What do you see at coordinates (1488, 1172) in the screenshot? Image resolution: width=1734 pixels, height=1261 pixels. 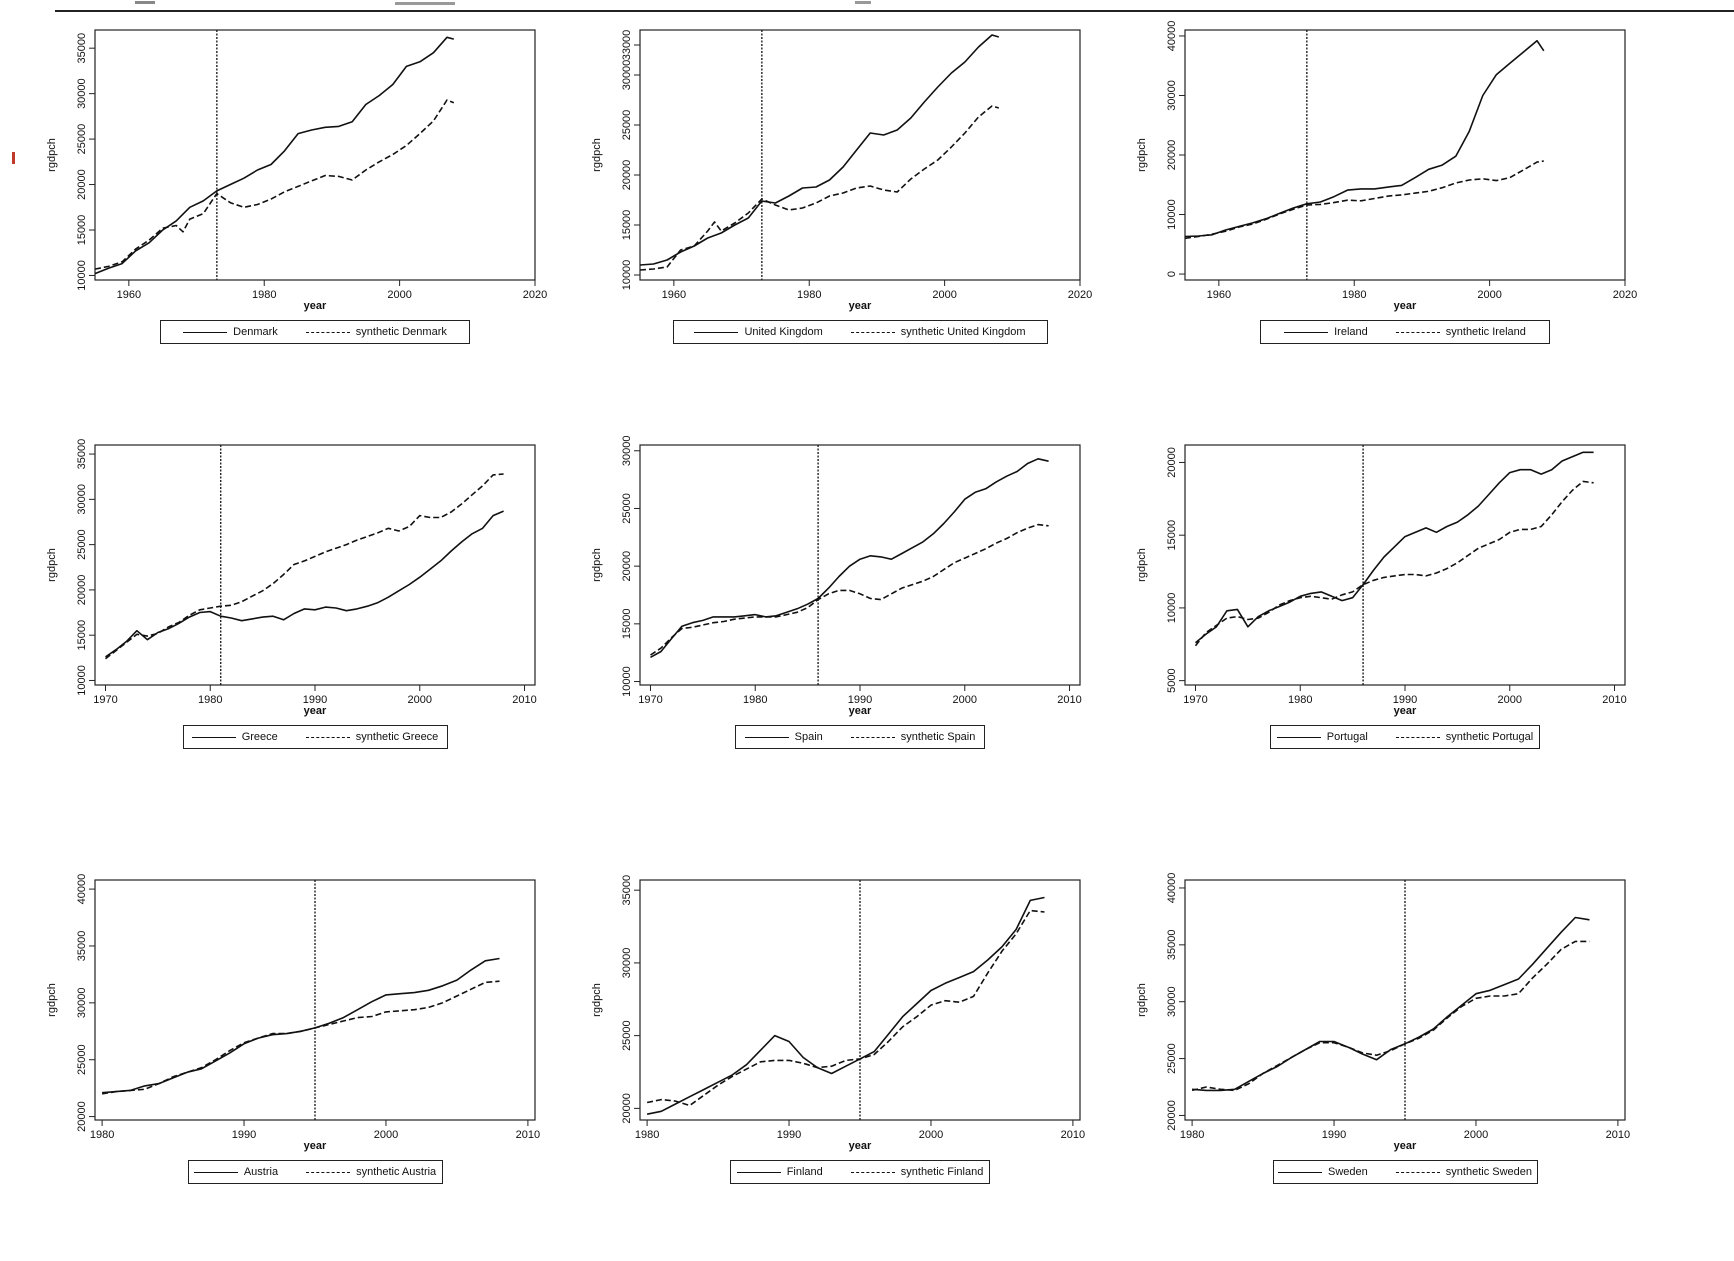 I see `legend-label: synthetic Sweden` at bounding box center [1488, 1172].